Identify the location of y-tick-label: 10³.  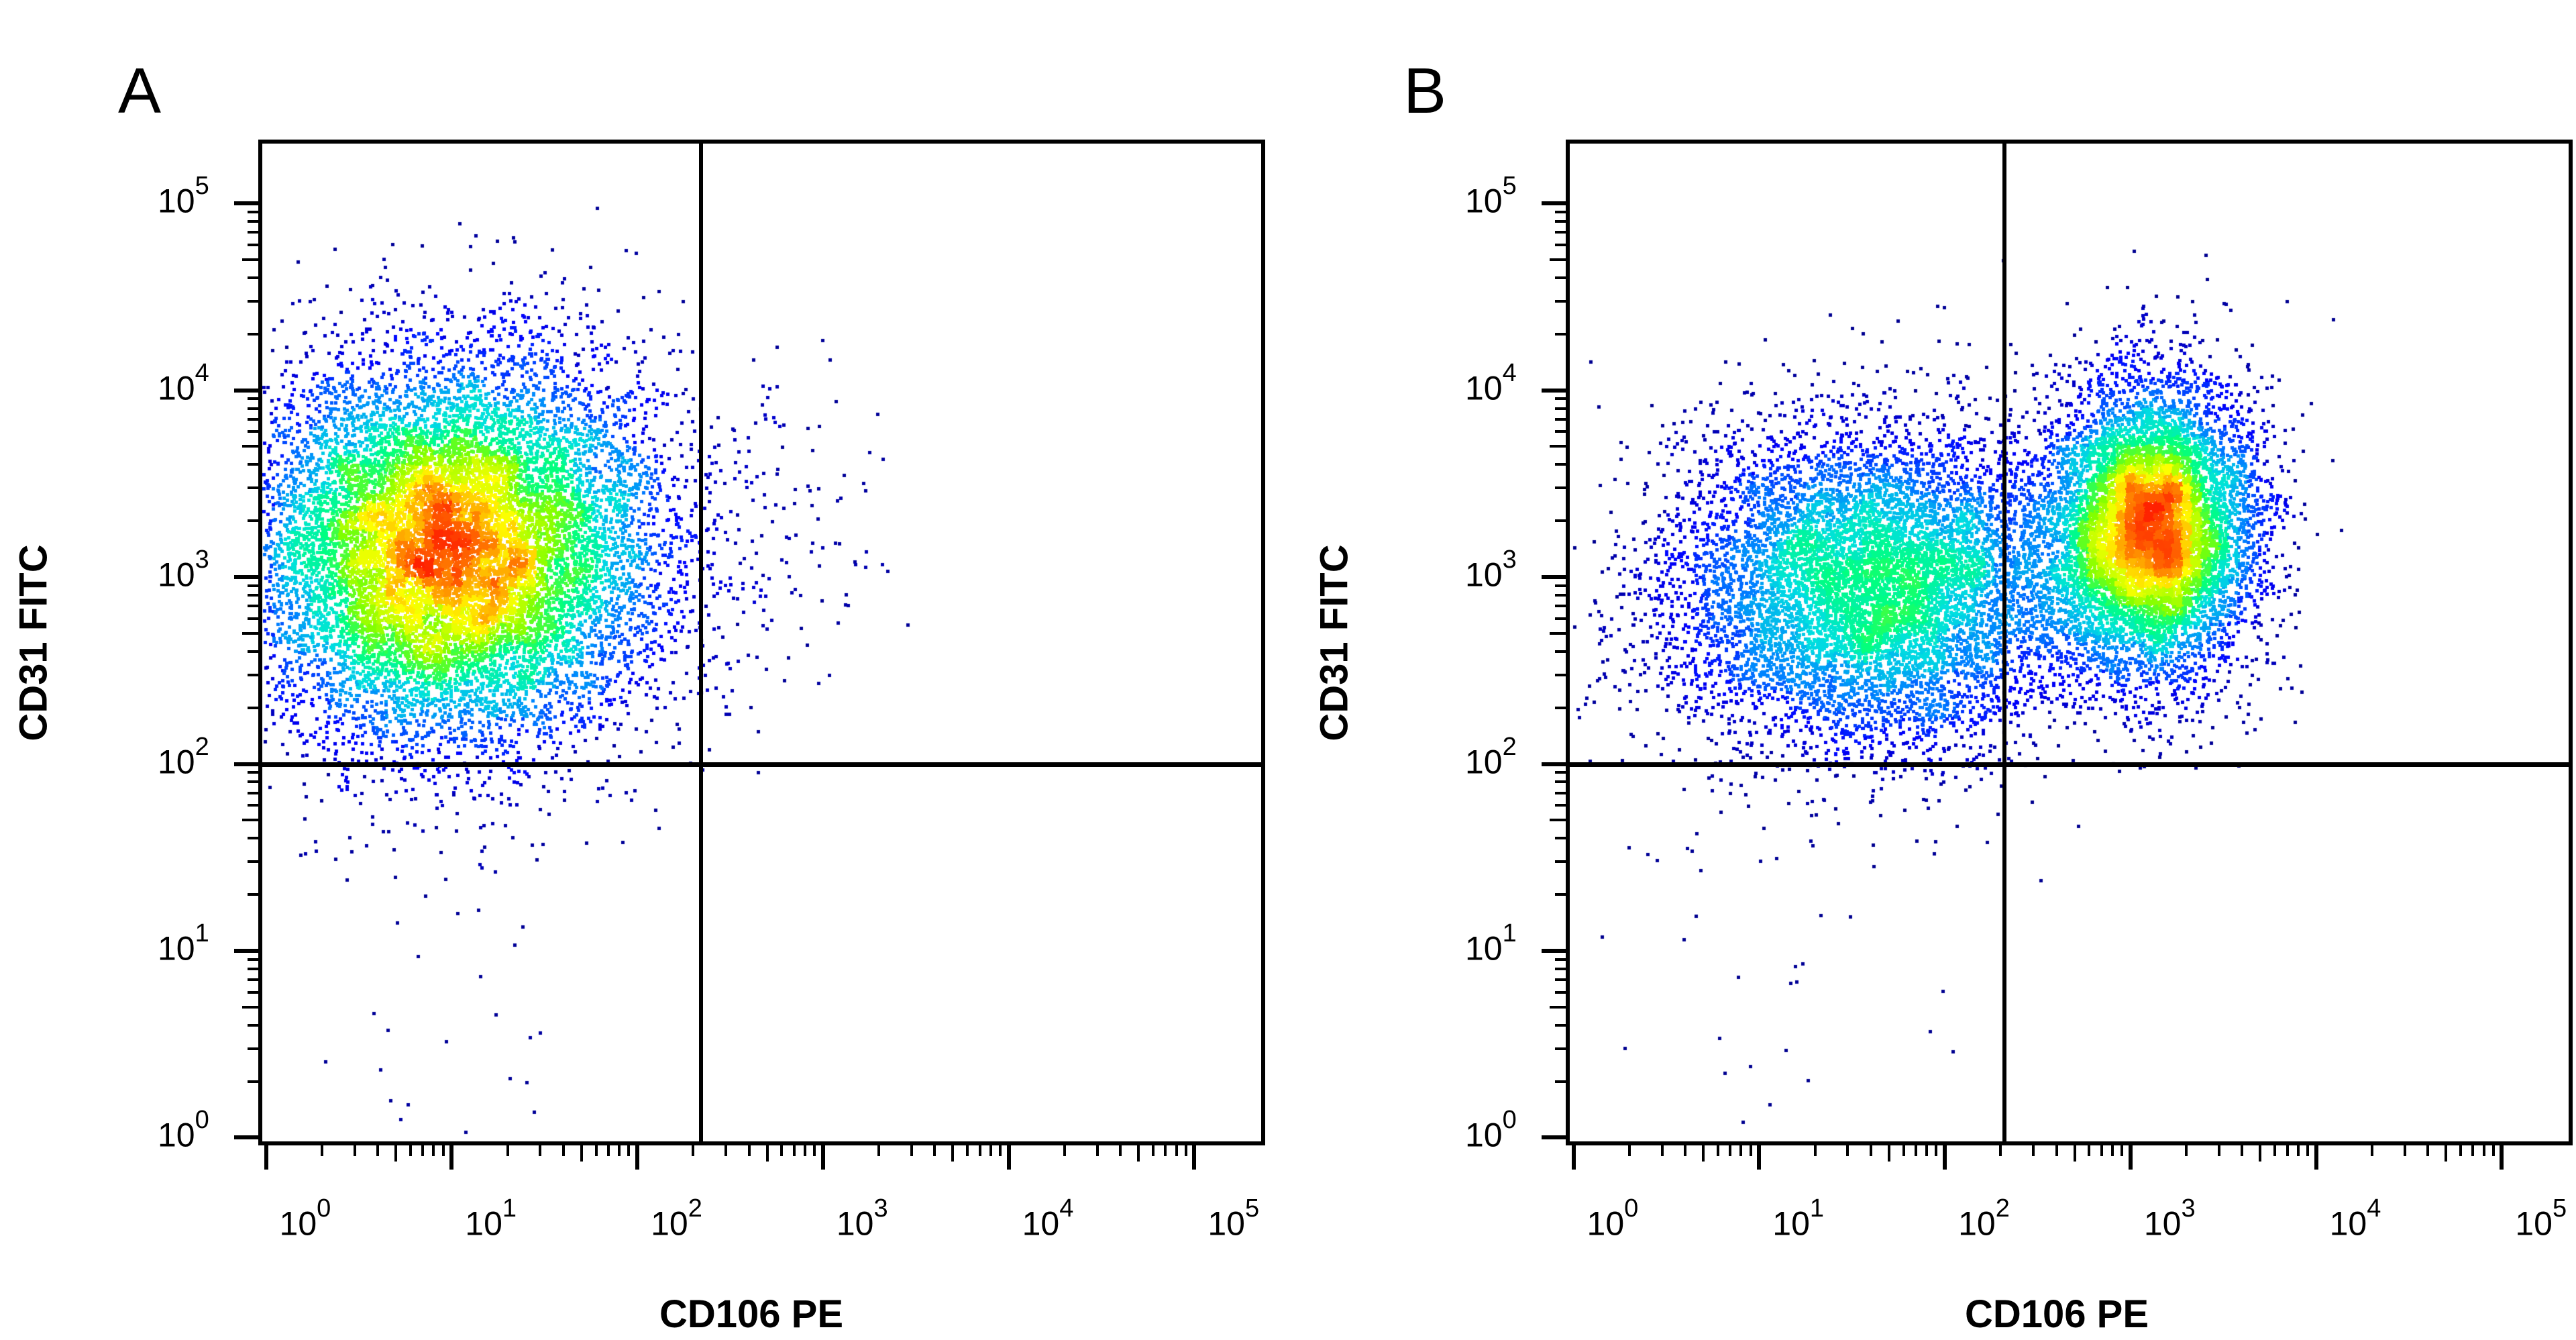
(1491, 570).